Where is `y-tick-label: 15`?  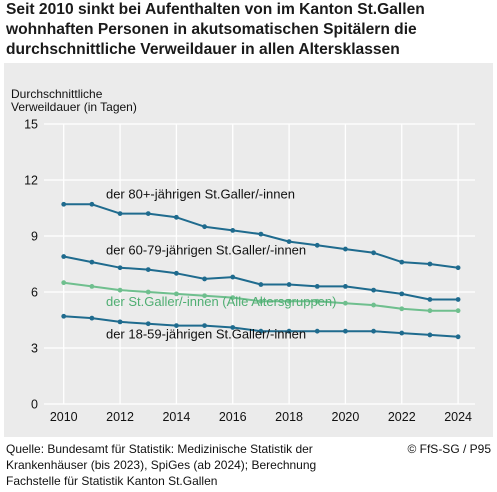
y-tick-label: 15 is located at coordinates (31, 125).